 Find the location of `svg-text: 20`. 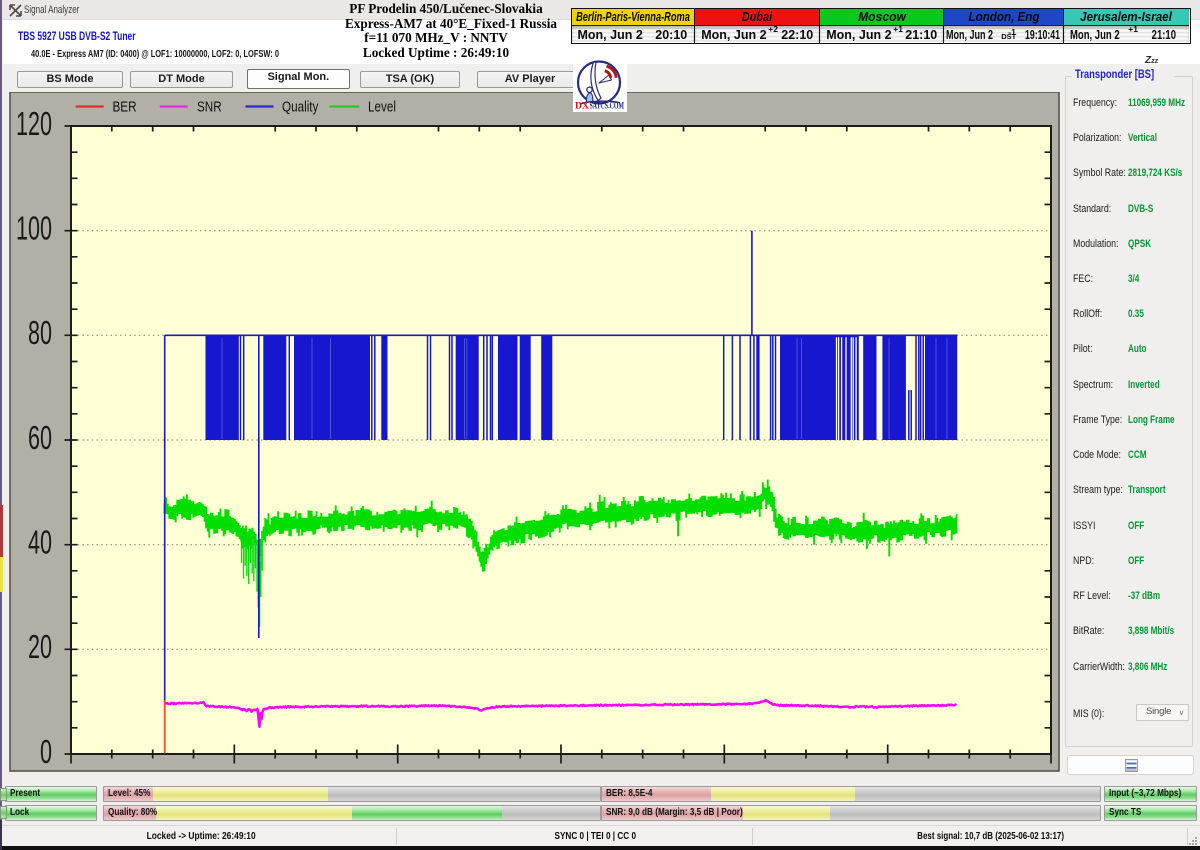

svg-text: 20 is located at coordinates (40, 646).